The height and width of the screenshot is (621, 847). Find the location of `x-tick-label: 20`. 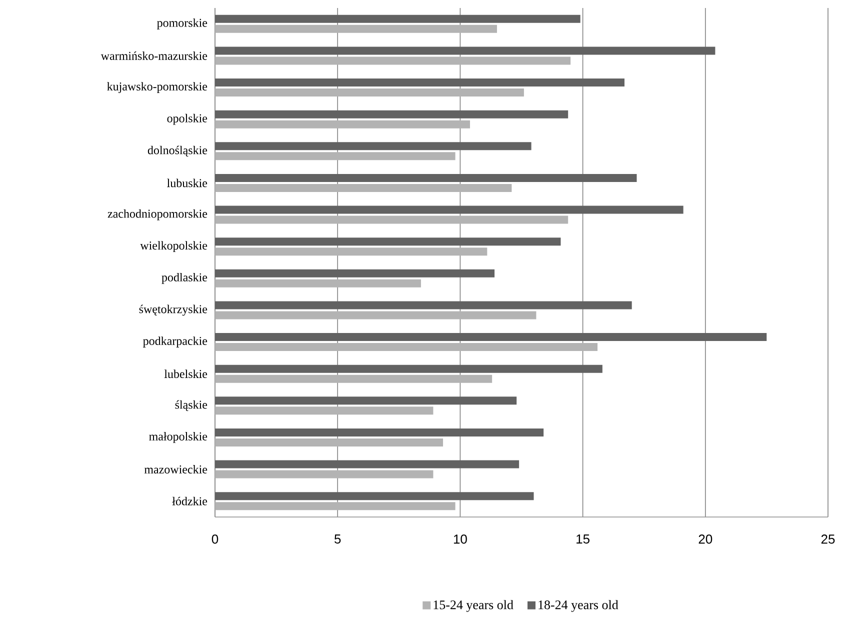

x-tick-label: 20 is located at coordinates (705, 539).